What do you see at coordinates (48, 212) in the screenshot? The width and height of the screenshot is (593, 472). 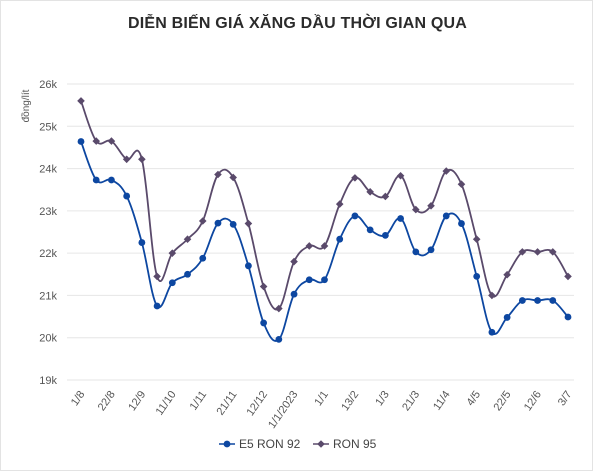 I see `y-tick-label: 23k` at bounding box center [48, 212].